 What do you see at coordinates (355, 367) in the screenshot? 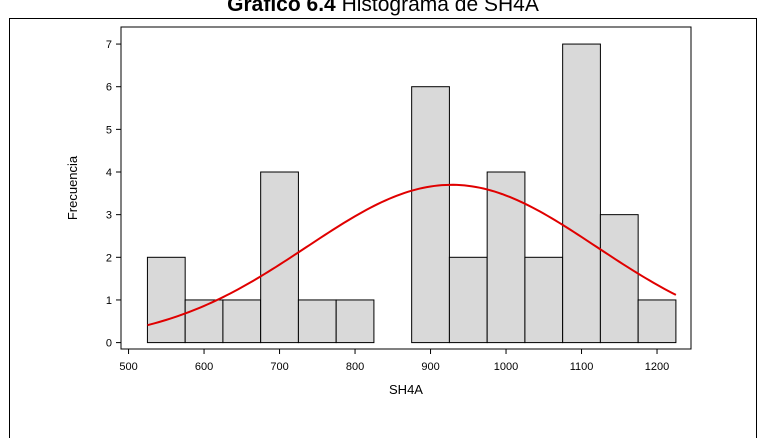
I see `x-tick-label: 800` at bounding box center [355, 367].